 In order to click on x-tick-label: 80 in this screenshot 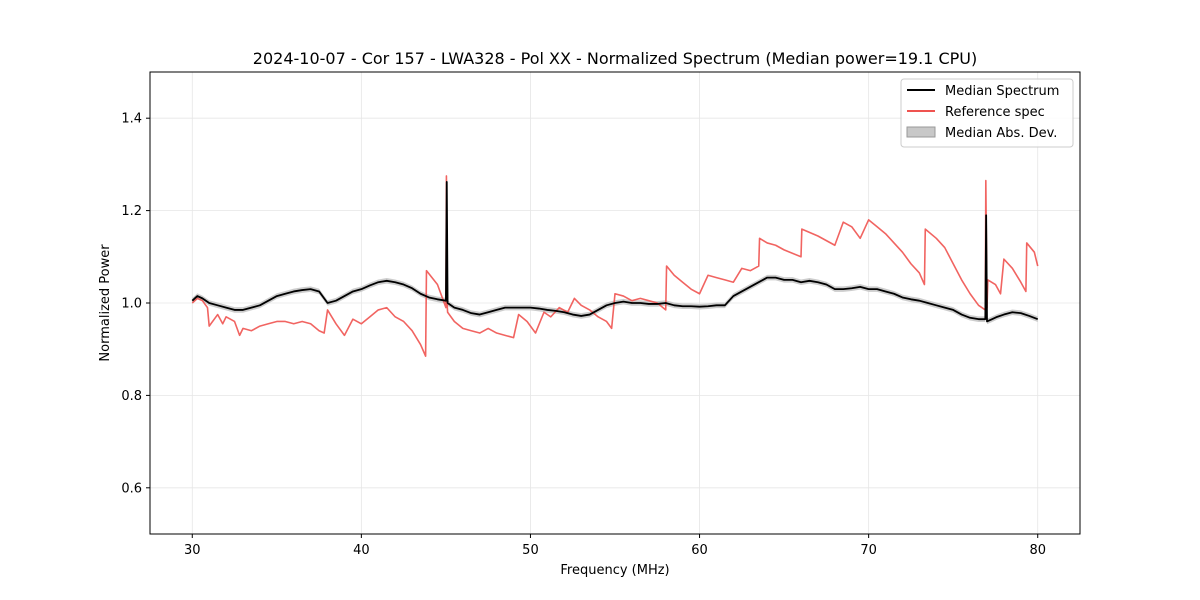, I will do `click(1037, 550)`.